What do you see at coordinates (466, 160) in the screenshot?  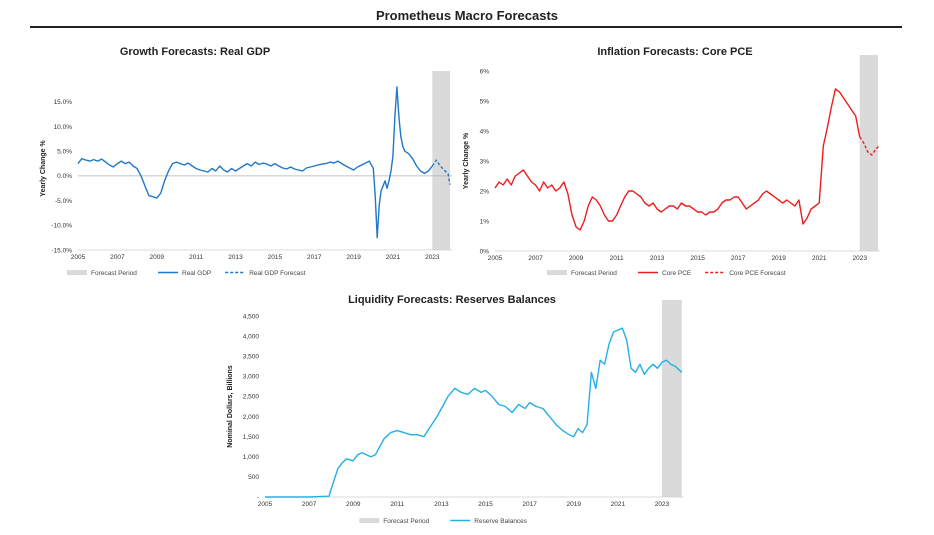 I see `pce-y-axis-label: Yearly Change %` at bounding box center [466, 160].